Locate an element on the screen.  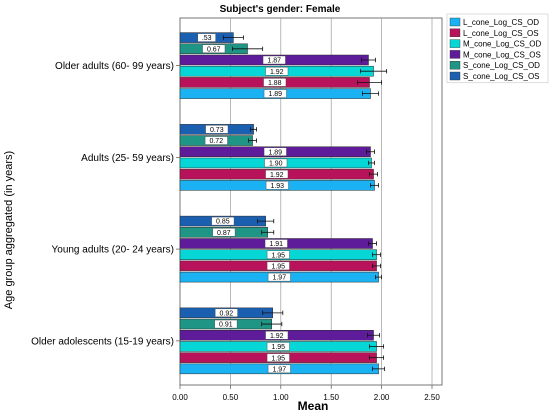
x-tick-label: 0.50 is located at coordinates (231, 397).